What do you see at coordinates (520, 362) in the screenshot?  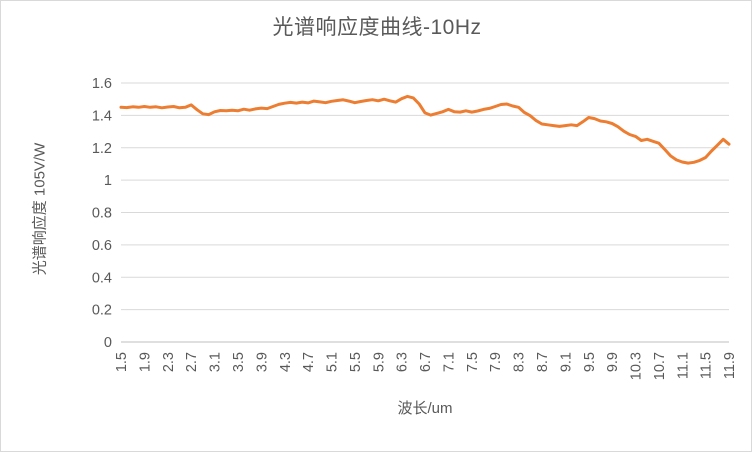 I see `x-tick-label: 8.3` at bounding box center [520, 362].